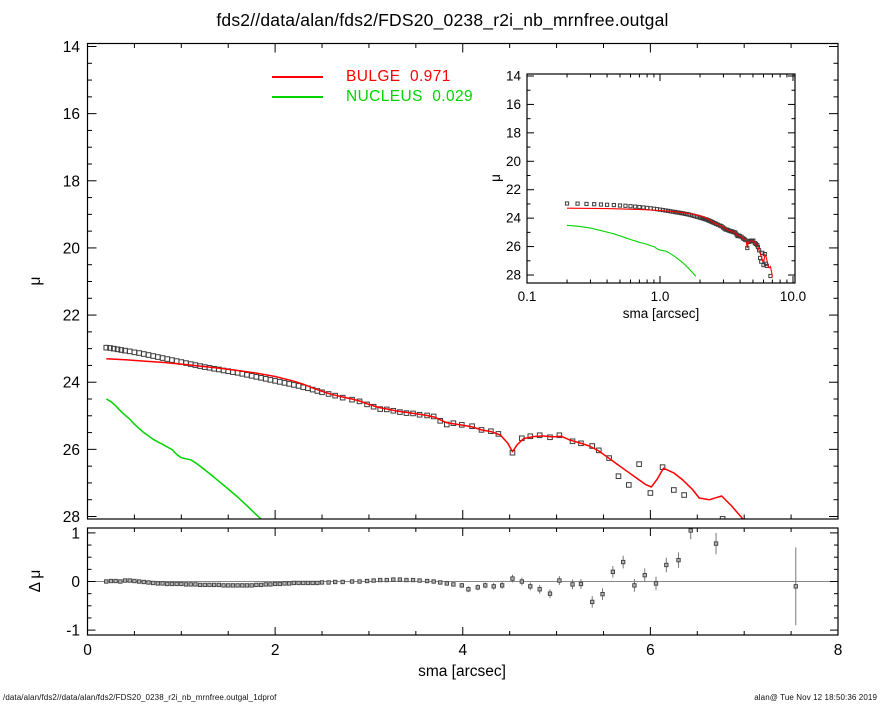  What do you see at coordinates (838, 650) in the screenshot?
I see `shared-xtick-label: 8` at bounding box center [838, 650].